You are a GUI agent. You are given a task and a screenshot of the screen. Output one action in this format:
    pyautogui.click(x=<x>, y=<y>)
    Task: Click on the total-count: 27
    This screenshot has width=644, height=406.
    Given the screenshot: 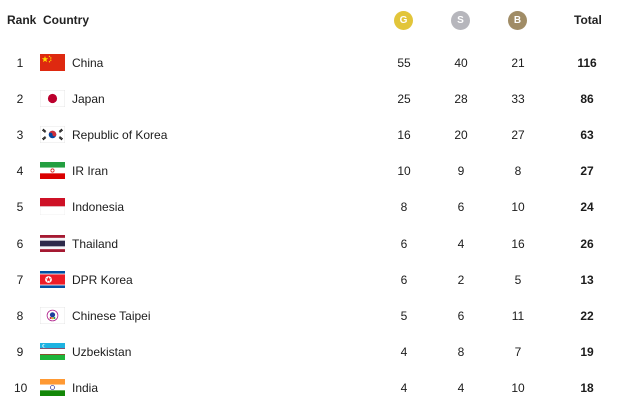 What is the action you would take?
    pyautogui.click(x=587, y=171)
    